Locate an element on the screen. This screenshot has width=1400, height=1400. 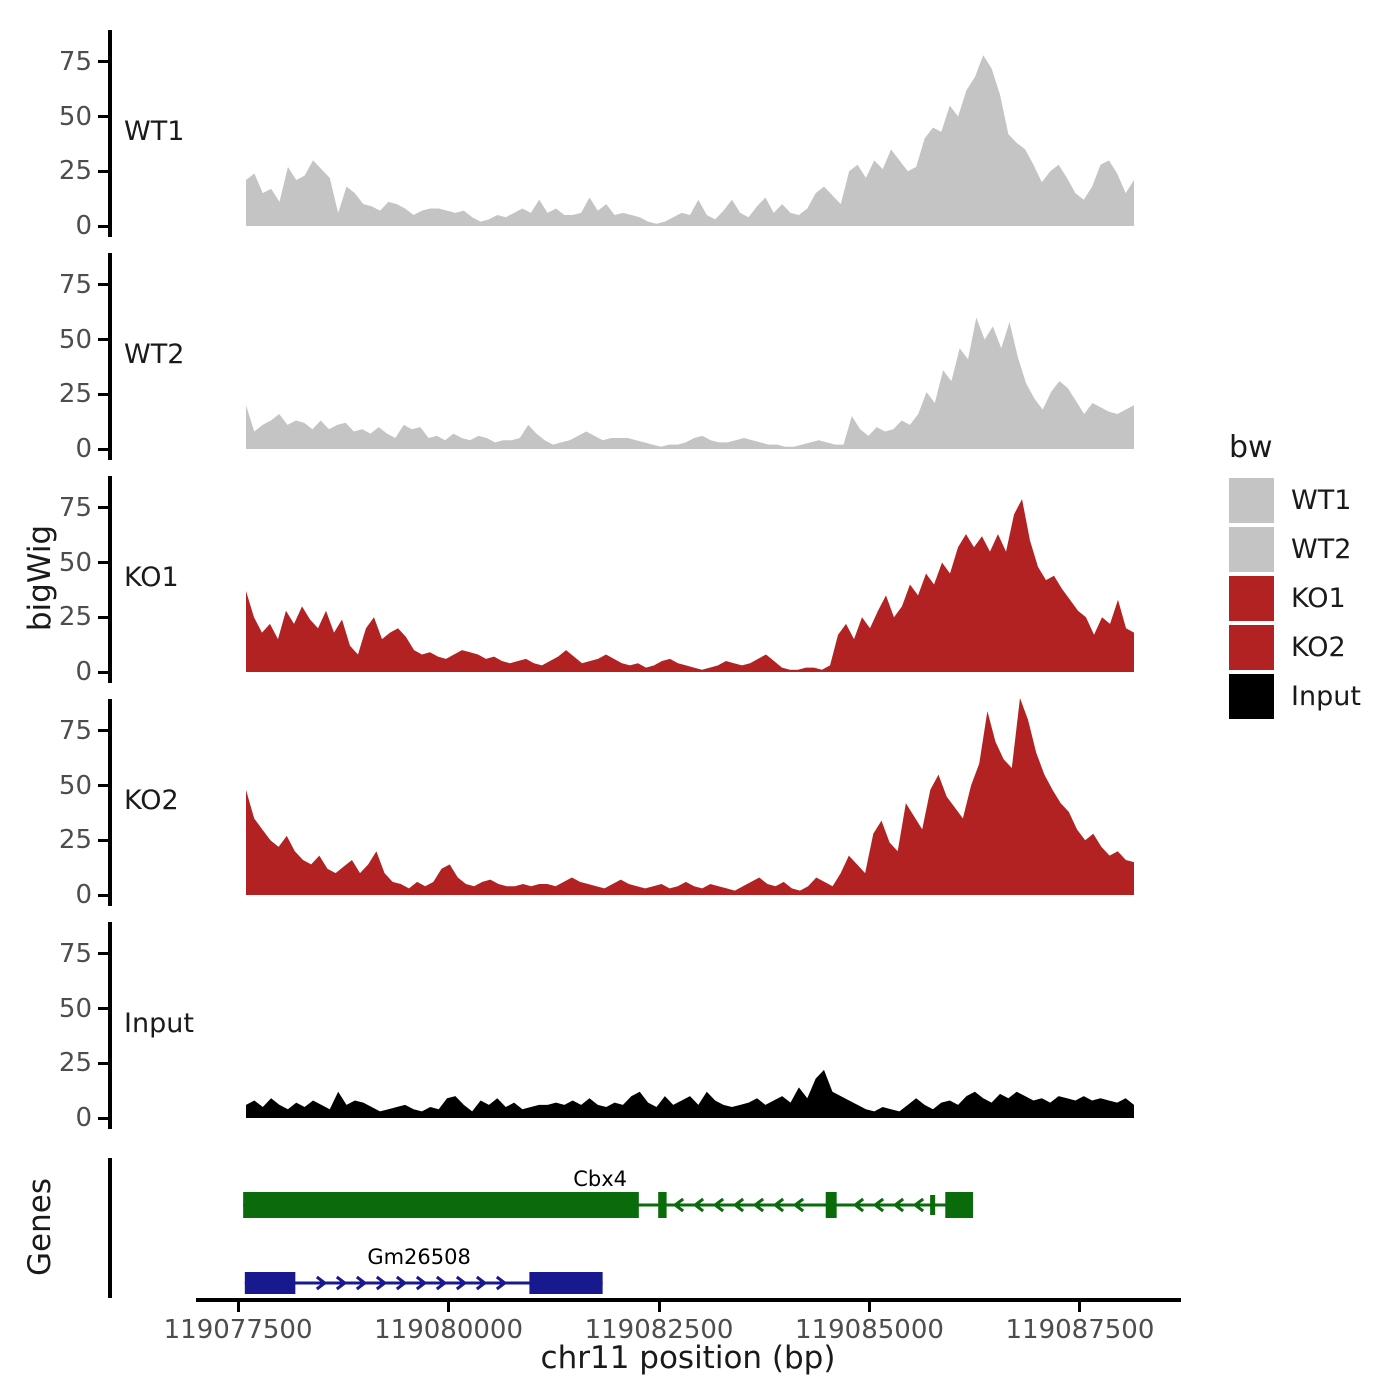
x-tick-label: 119087500 is located at coordinates (1080, 1330).